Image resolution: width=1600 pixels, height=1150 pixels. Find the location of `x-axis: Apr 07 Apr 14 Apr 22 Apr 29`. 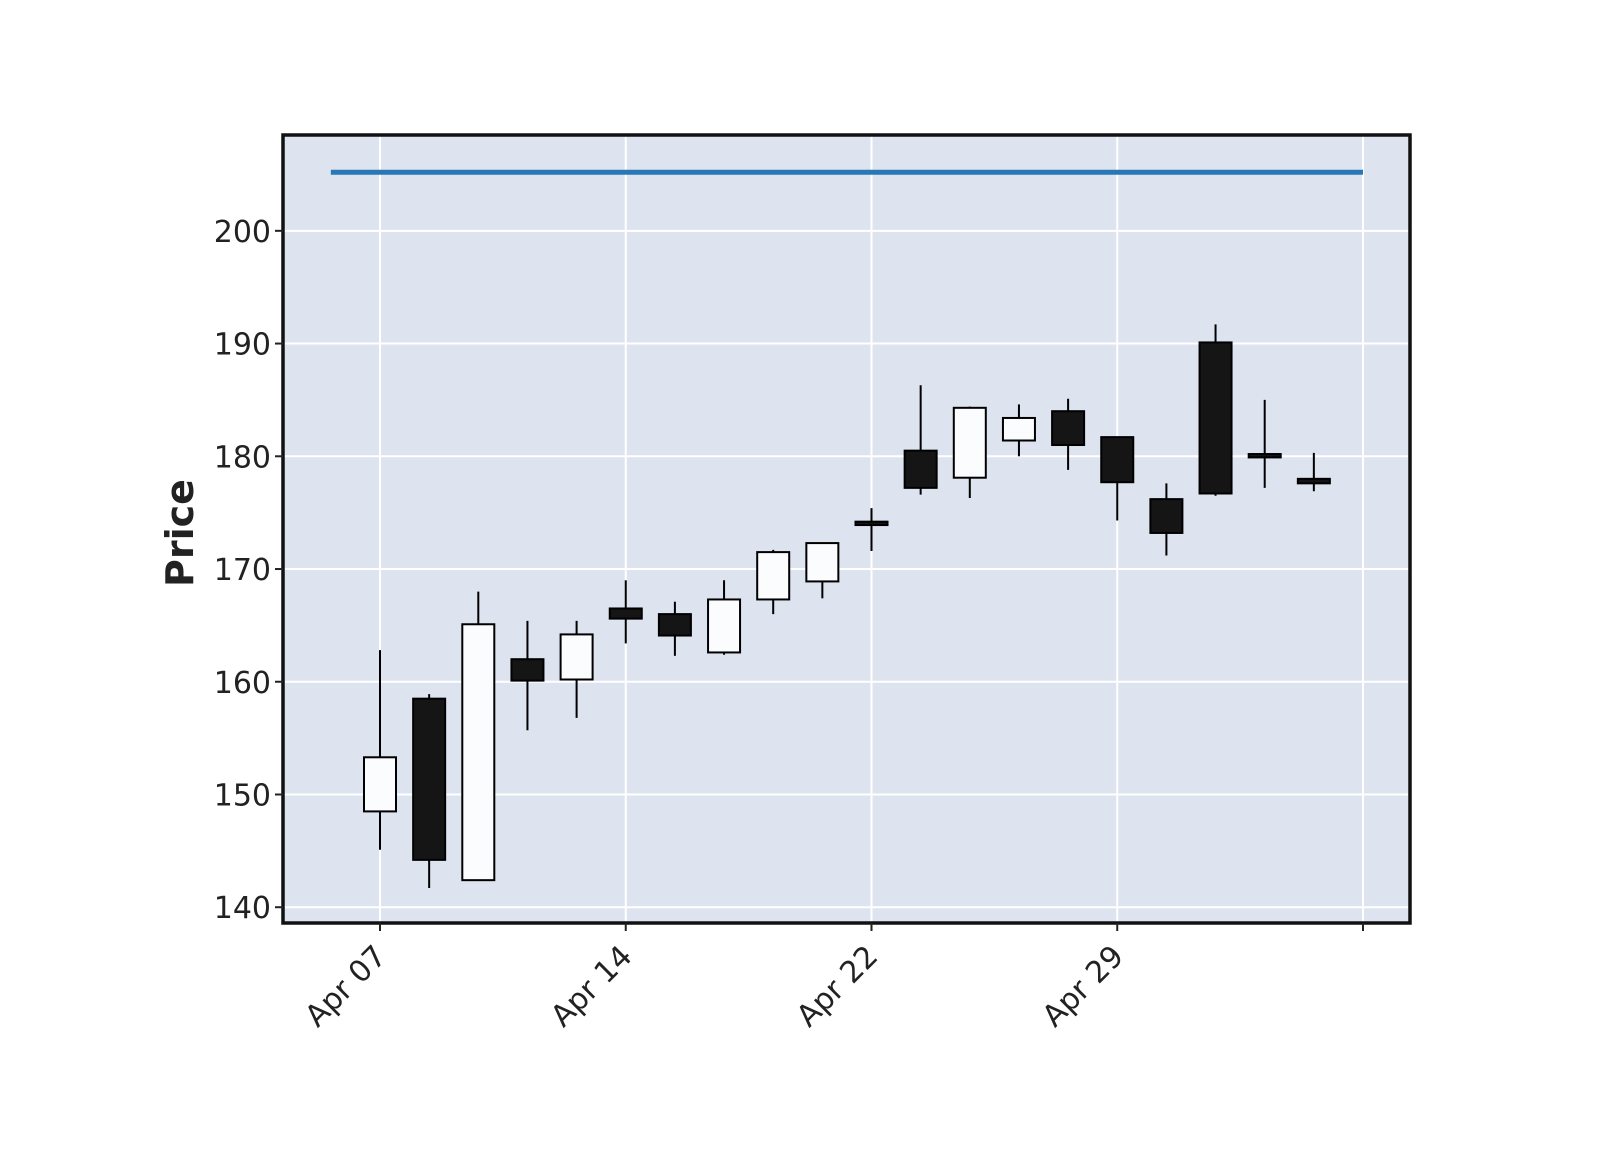

x-axis: Apr 07 Apr 14 Apr 22 Apr 29 is located at coordinates (831, 978).